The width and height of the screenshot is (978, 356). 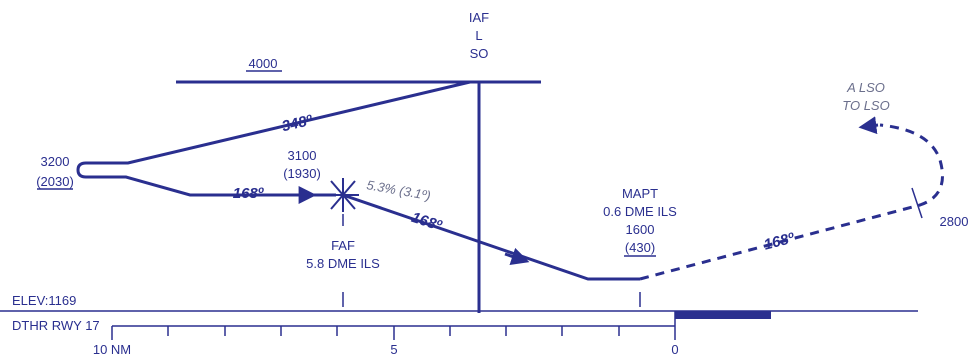 What do you see at coordinates (491, 237) in the screenshot?
I see `final-approach-track` at bounding box center [491, 237].